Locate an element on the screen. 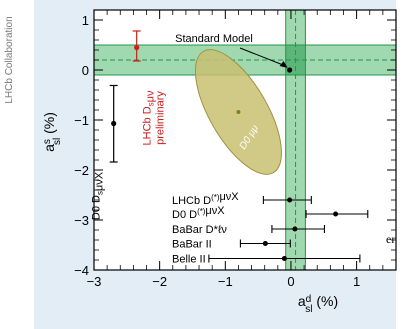  measurement-label: LHCb D(*)μνX is located at coordinates (205, 199).